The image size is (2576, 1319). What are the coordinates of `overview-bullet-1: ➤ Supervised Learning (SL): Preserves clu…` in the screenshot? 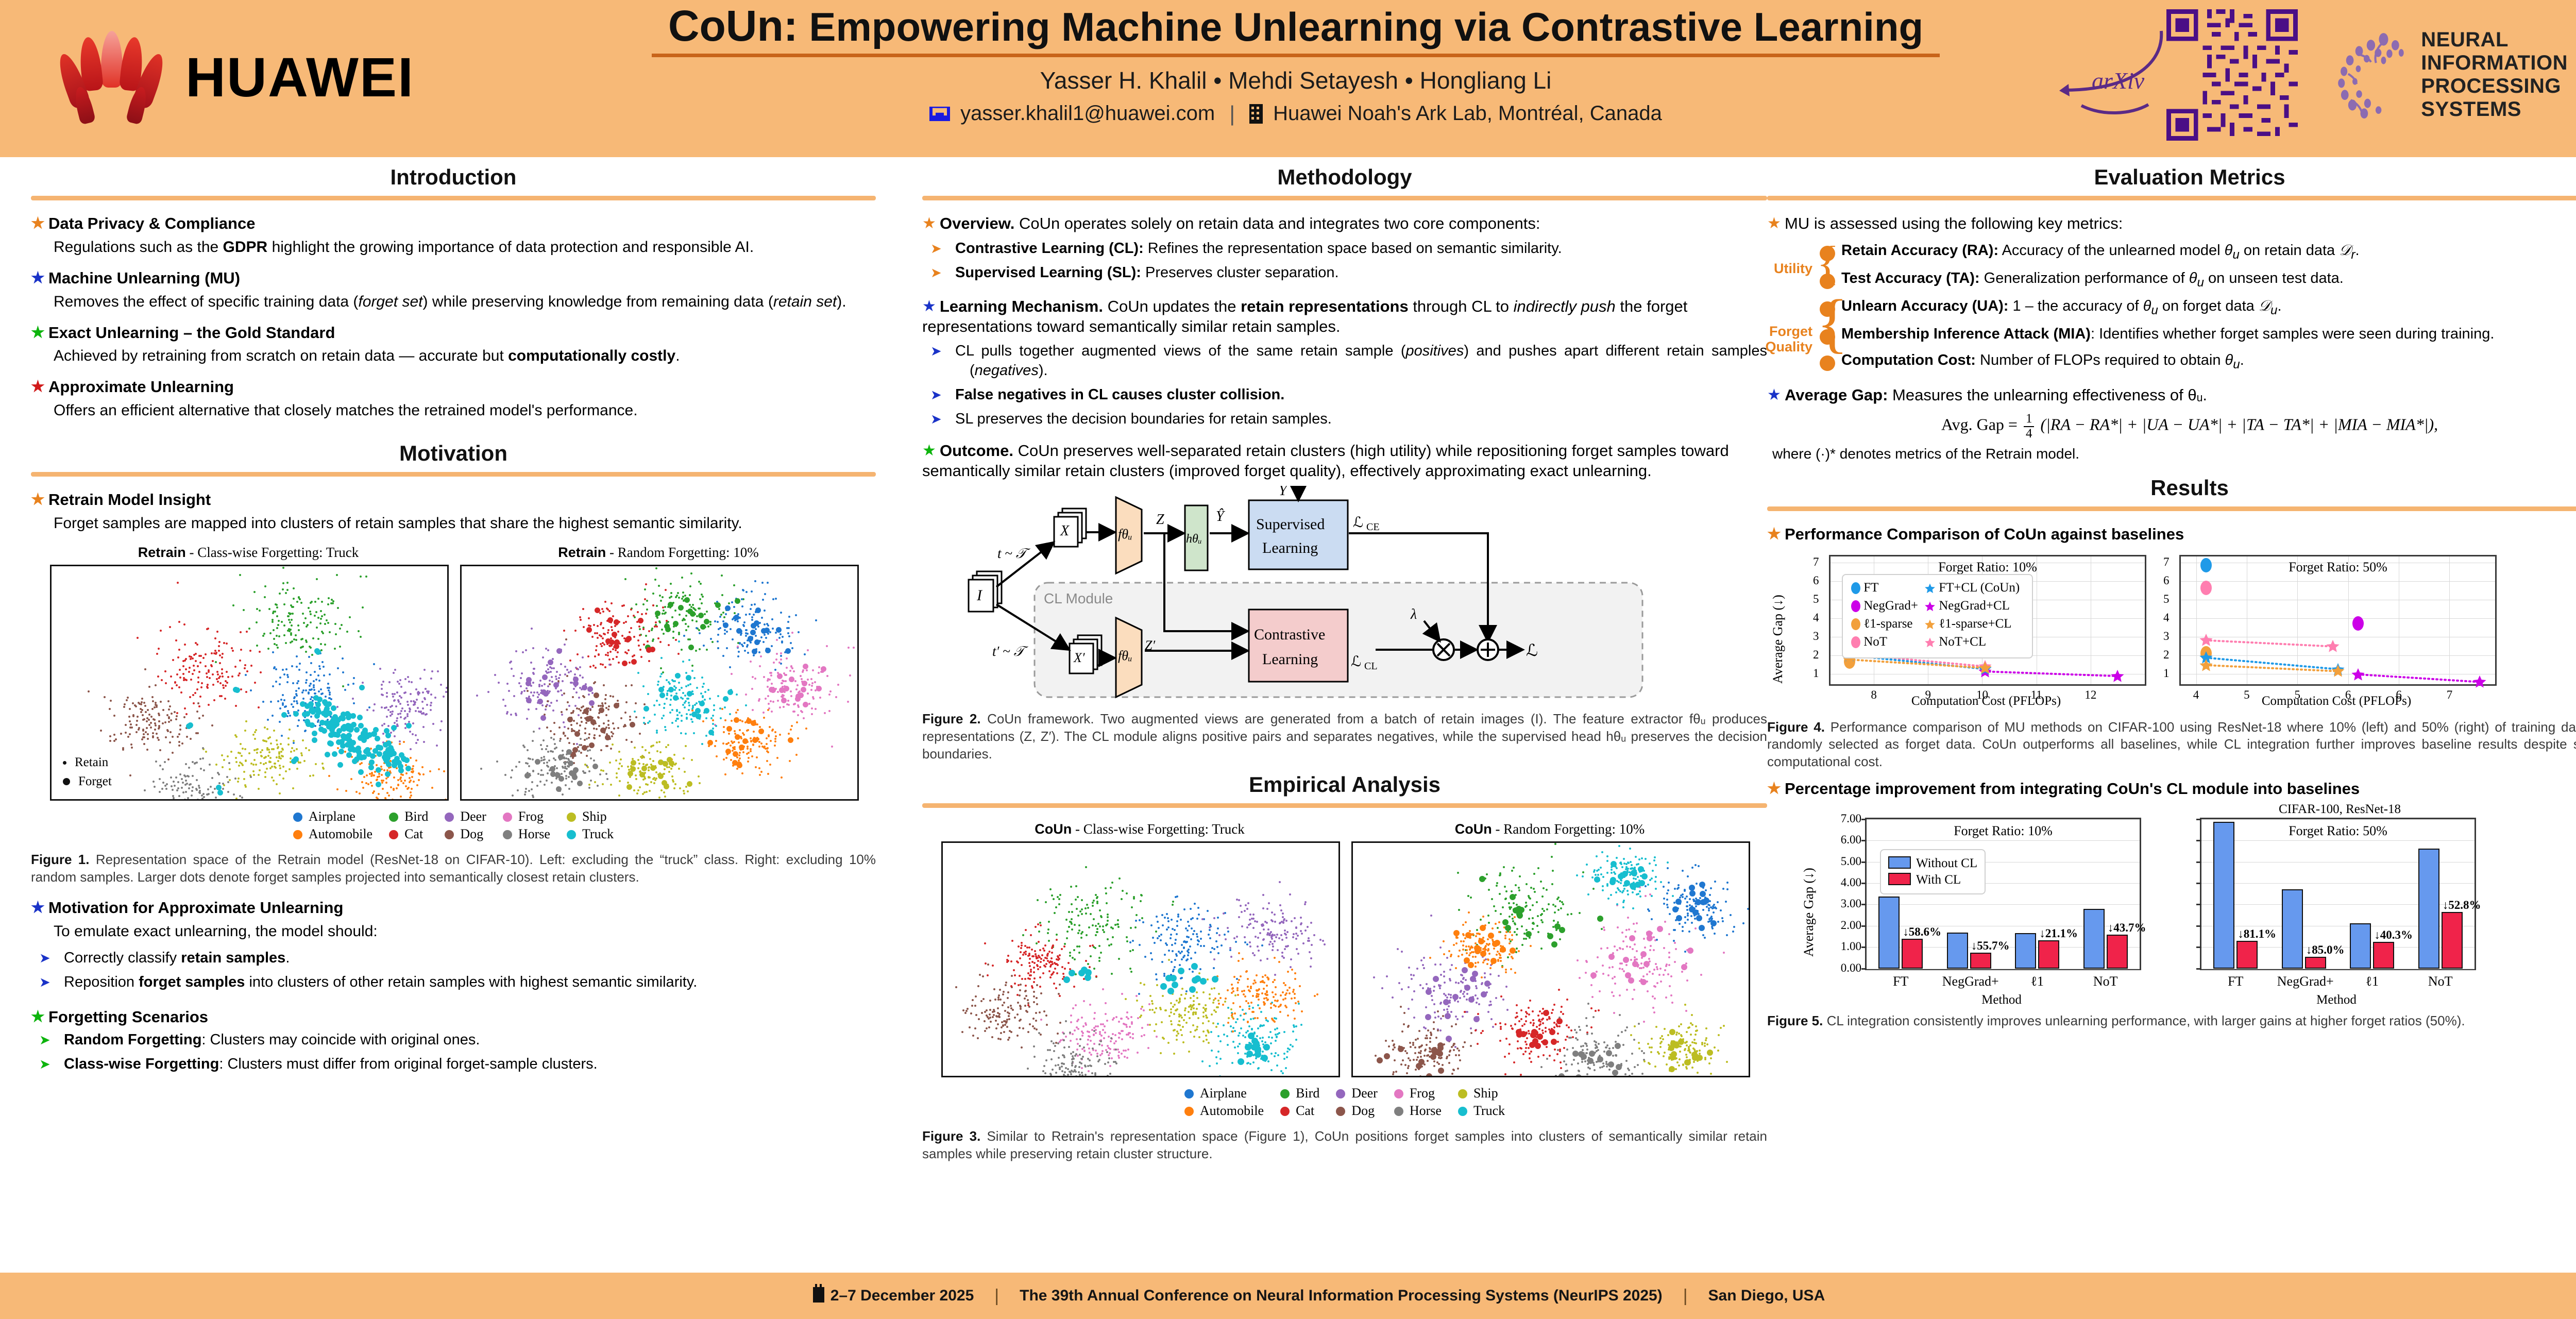 It's located at (1134, 272).